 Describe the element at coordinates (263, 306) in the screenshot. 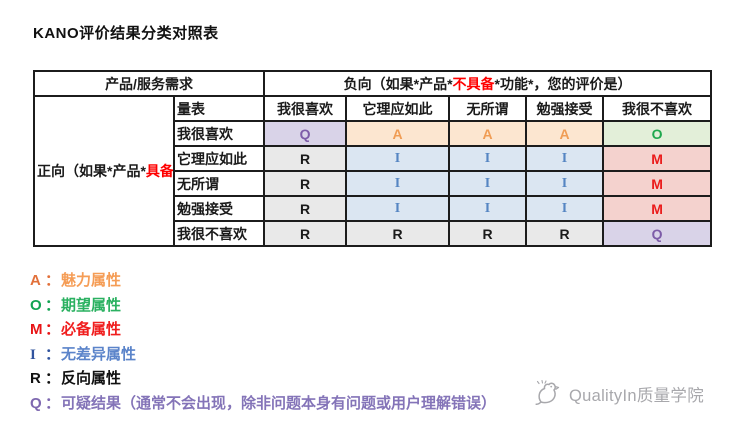

I see `legend-item-expected: O ：期望属性` at that location.